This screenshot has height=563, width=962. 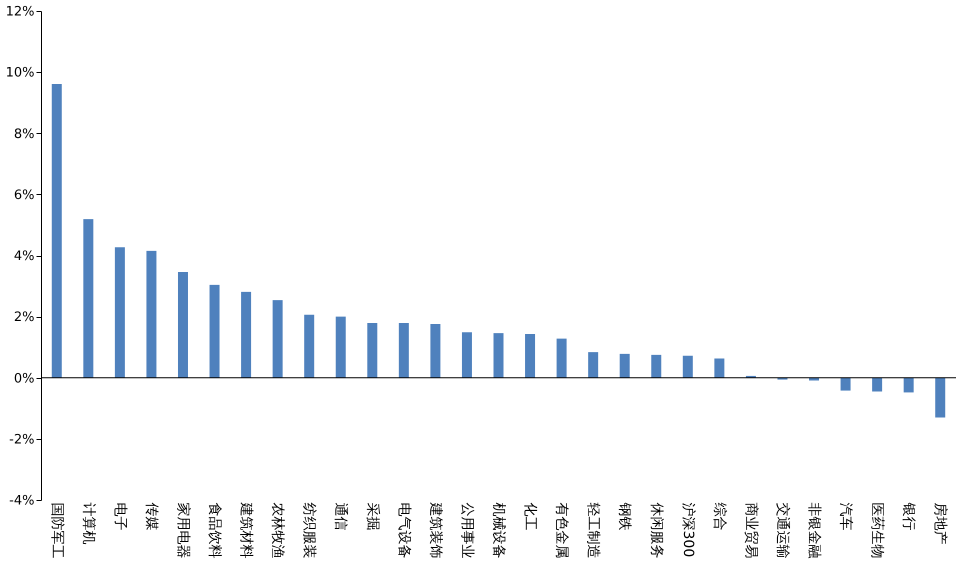 What do you see at coordinates (404, 530) in the screenshot?
I see `x-tick-label: 电气设备` at bounding box center [404, 530].